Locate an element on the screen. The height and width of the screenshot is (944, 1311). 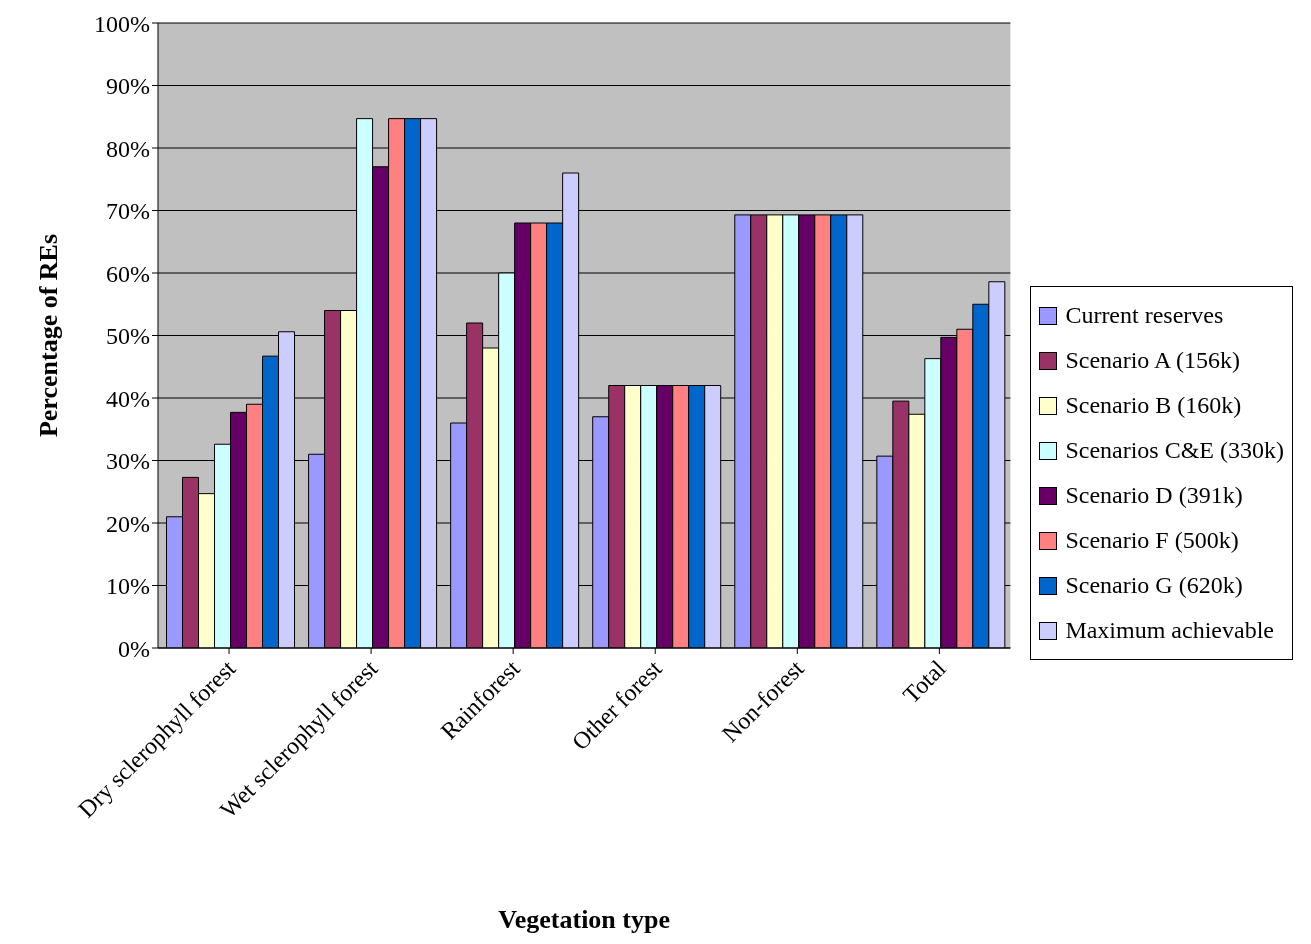
legend-label: Scenarios C&E (330k) is located at coordinates (1174, 450).